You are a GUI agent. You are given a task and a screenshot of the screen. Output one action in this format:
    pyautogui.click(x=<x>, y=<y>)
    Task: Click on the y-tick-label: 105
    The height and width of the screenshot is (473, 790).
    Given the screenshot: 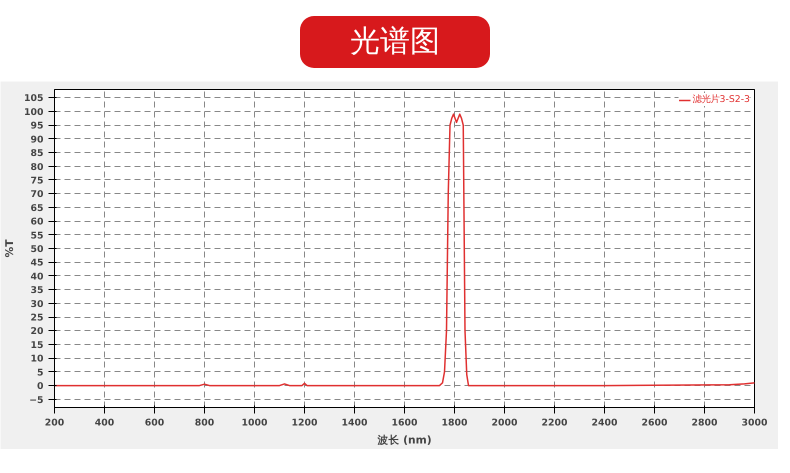 What is the action you would take?
    pyautogui.click(x=34, y=98)
    